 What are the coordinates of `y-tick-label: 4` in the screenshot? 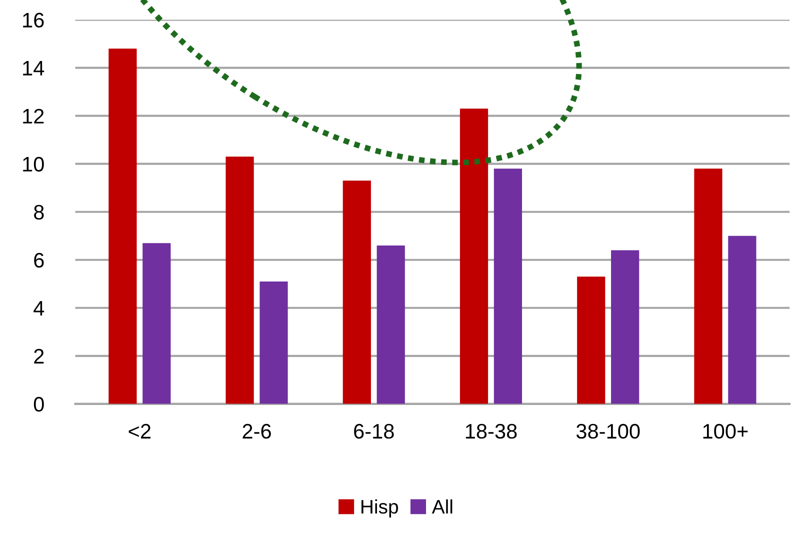 It's located at (39, 308).